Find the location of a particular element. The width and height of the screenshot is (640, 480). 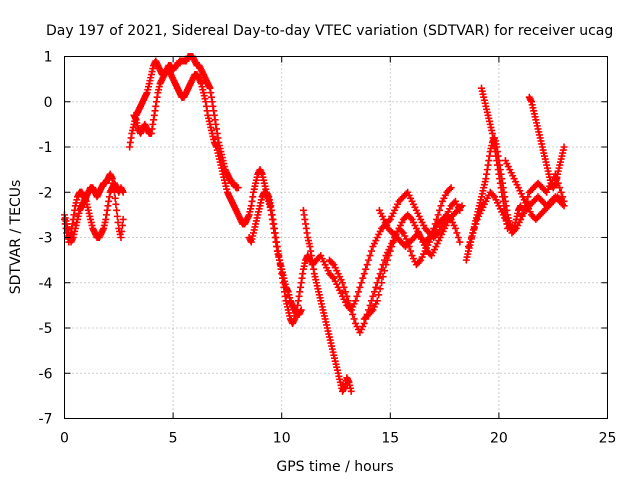

x-tick-label: 20 is located at coordinates (499, 439).